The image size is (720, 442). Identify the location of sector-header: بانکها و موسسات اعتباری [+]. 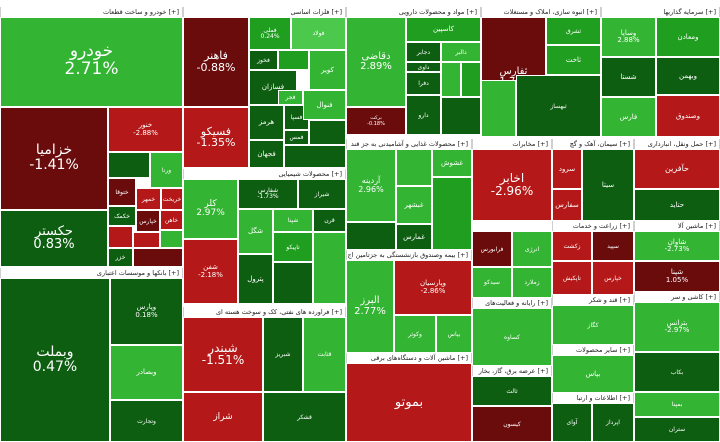
(91, 273).